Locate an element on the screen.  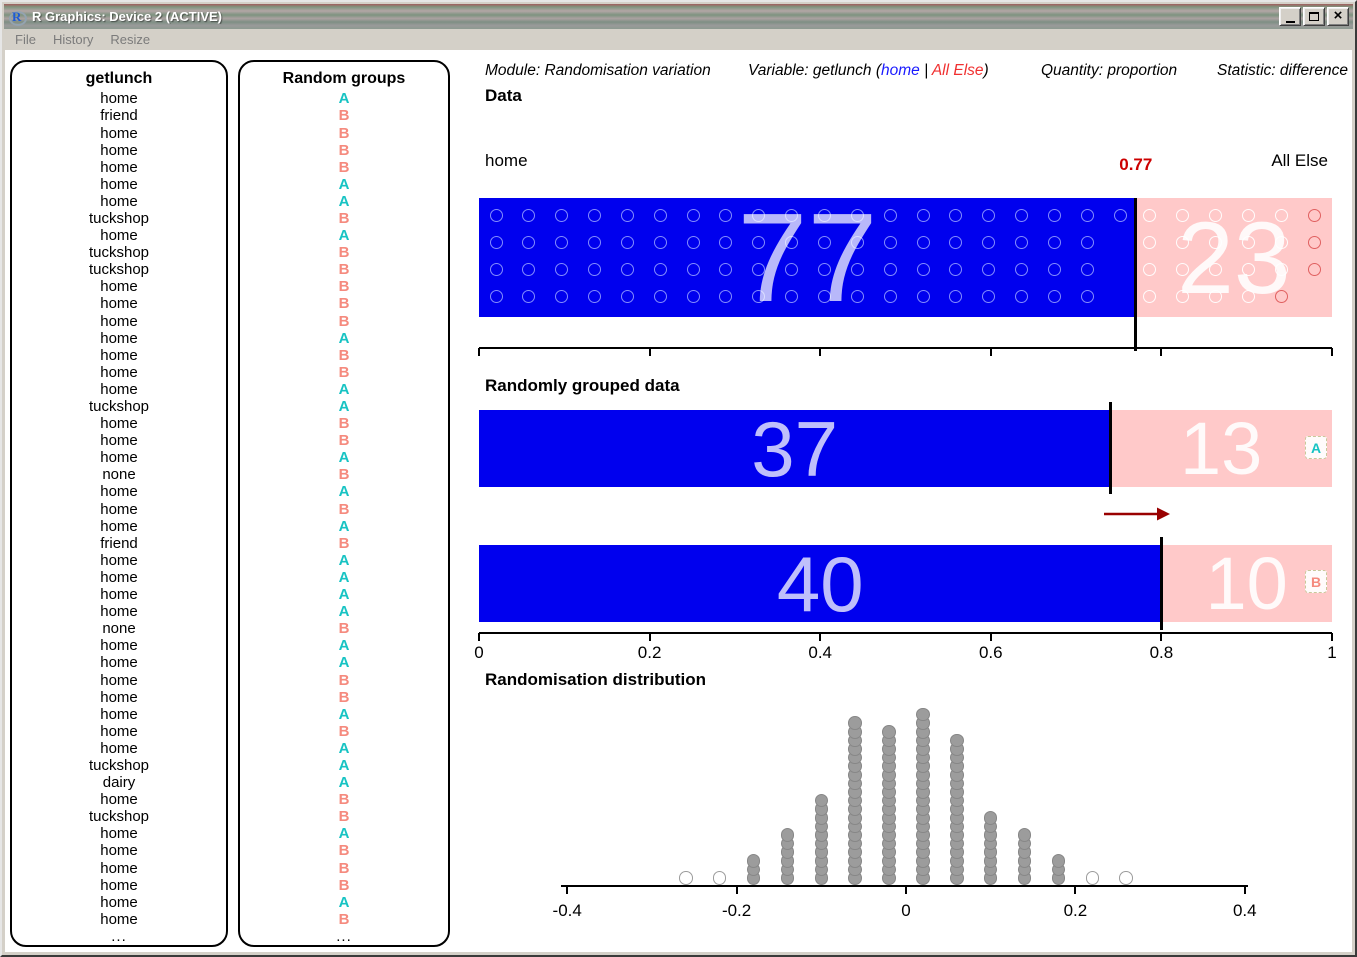
maximize-button is located at coordinates (1314, 16).